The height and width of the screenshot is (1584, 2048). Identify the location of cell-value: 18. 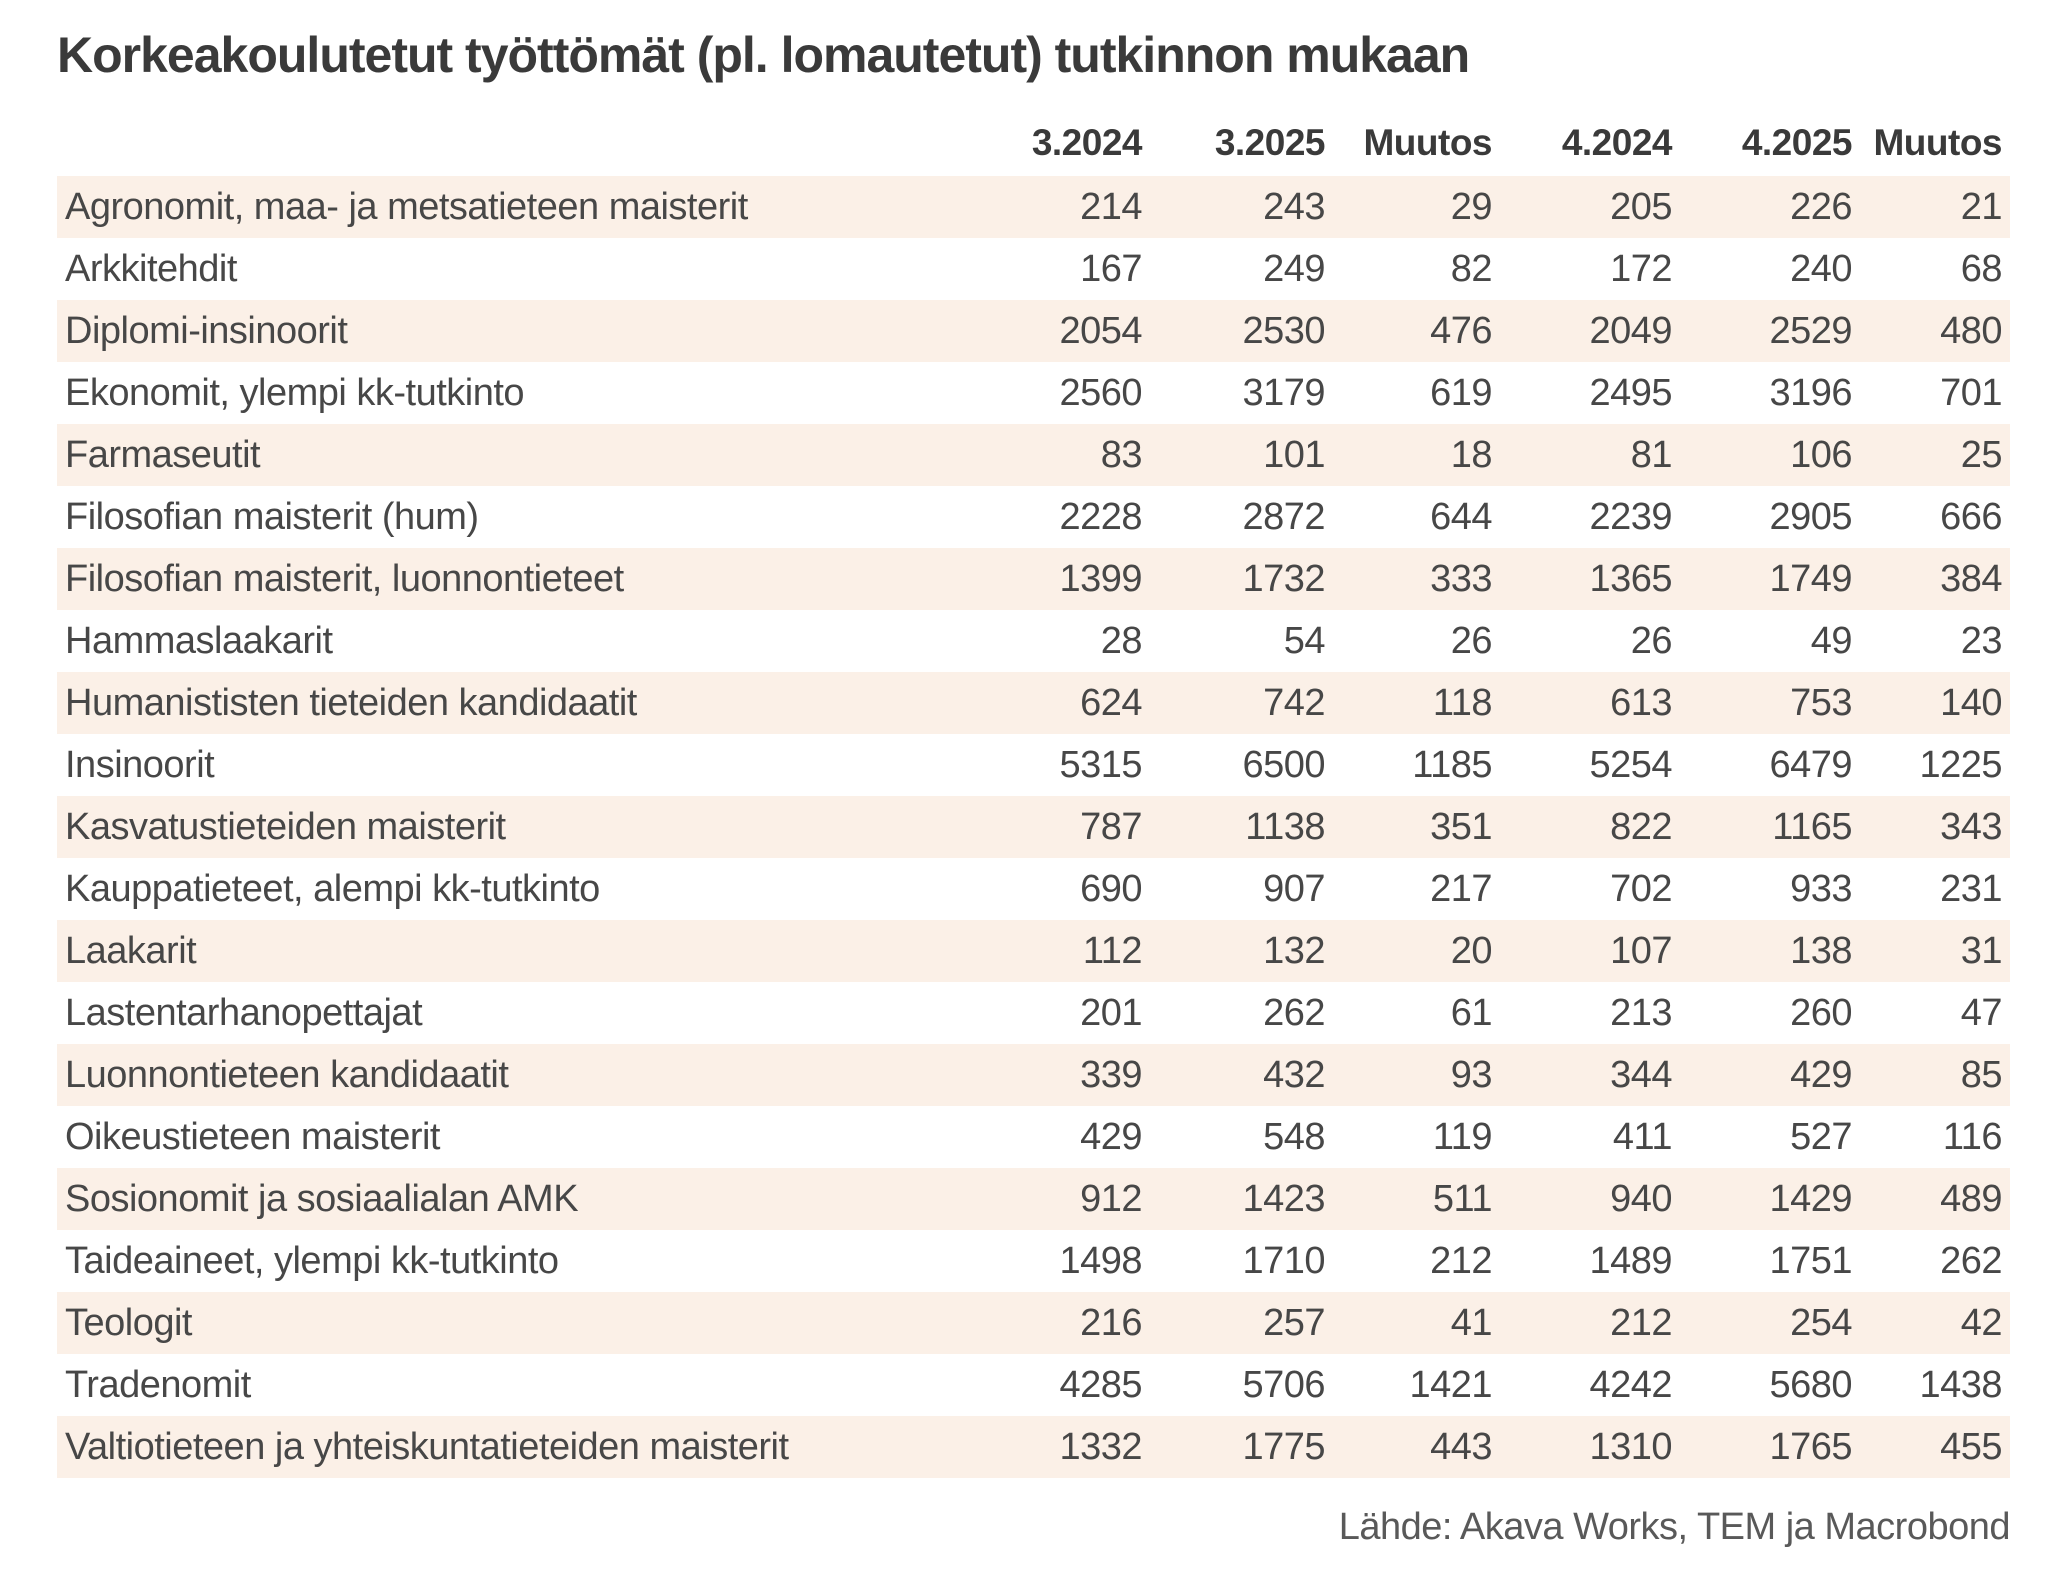
(1471, 454).